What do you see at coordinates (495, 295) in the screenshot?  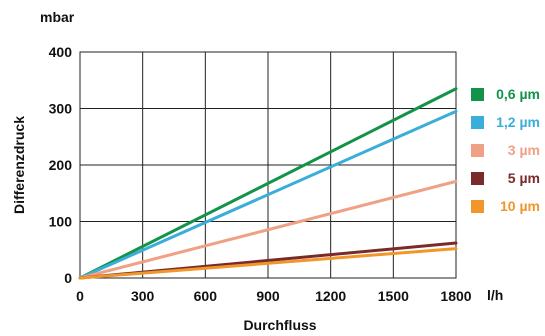 I see `x-unit-label: l/h` at bounding box center [495, 295].